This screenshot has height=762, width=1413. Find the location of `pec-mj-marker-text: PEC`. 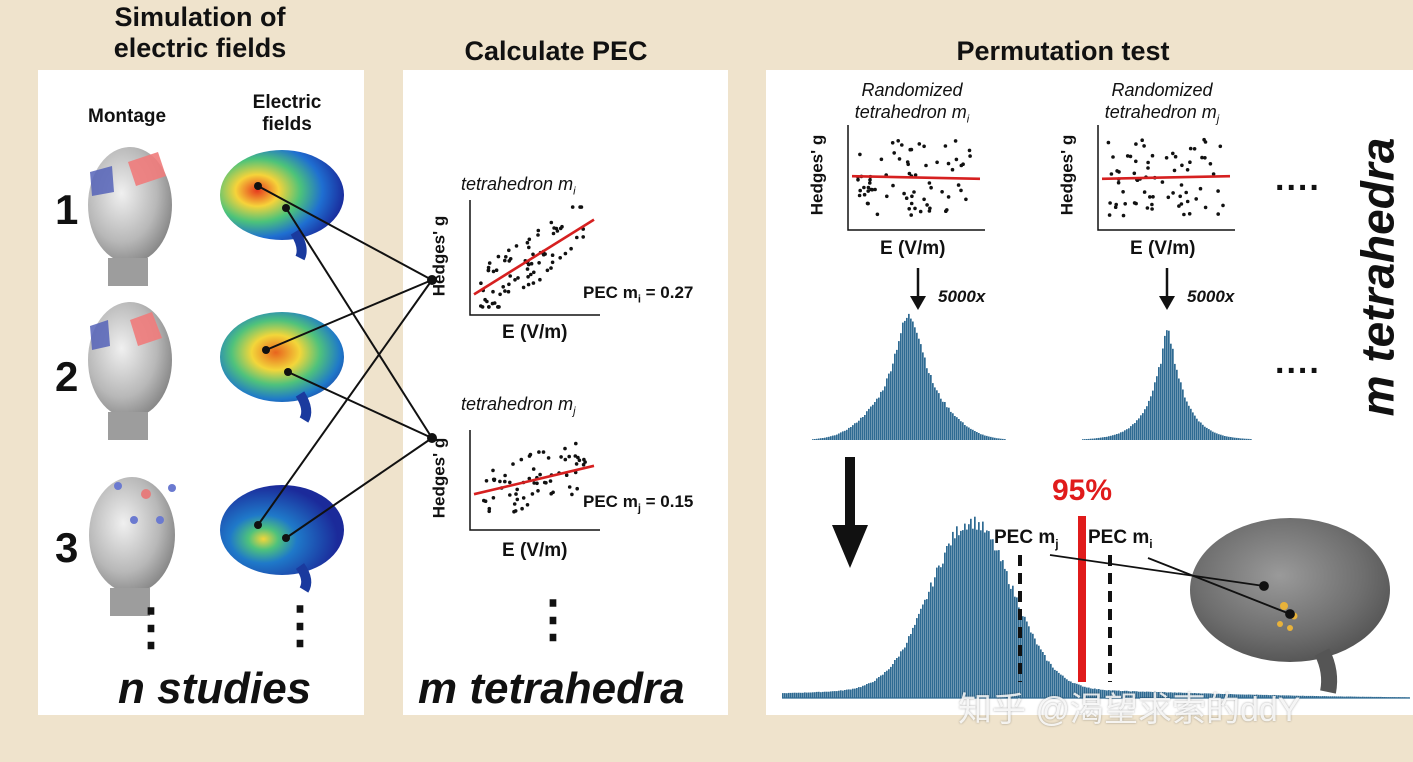

pec-mj-marker-text: PEC is located at coordinates (1014, 537).